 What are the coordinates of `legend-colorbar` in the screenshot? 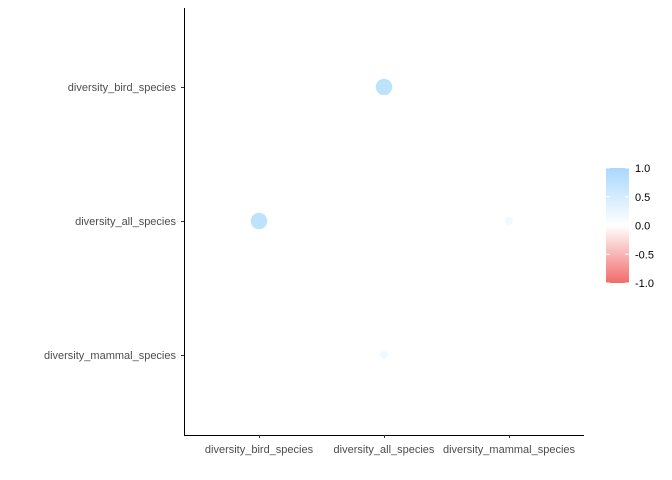 It's located at (617, 225).